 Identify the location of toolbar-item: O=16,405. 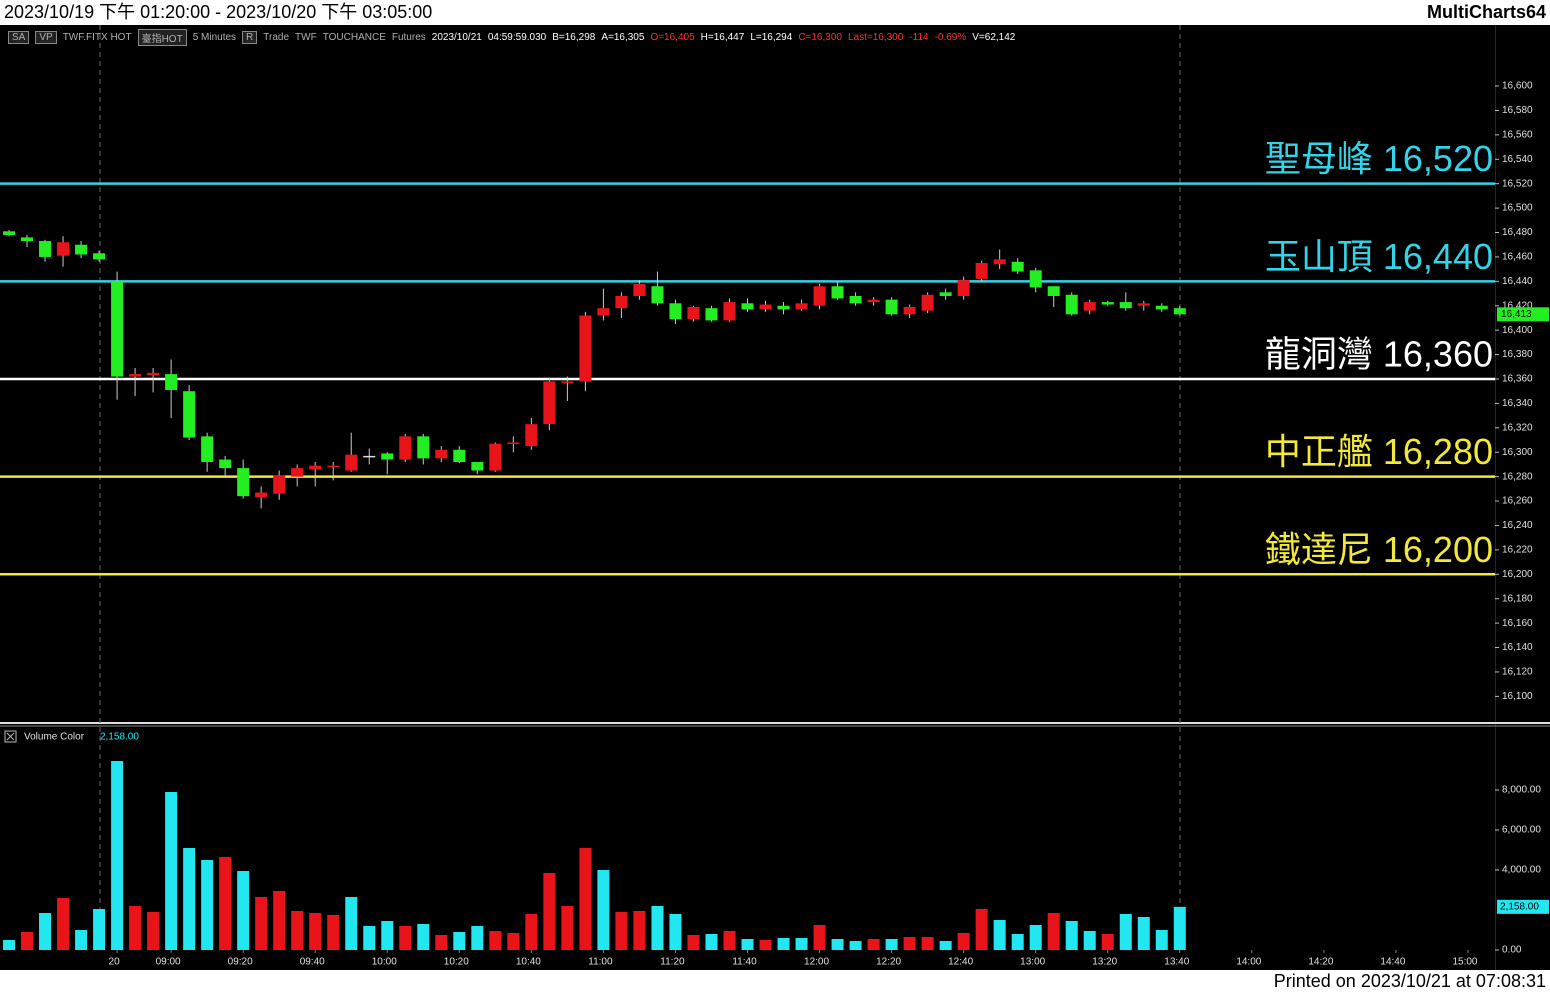
(672, 37).